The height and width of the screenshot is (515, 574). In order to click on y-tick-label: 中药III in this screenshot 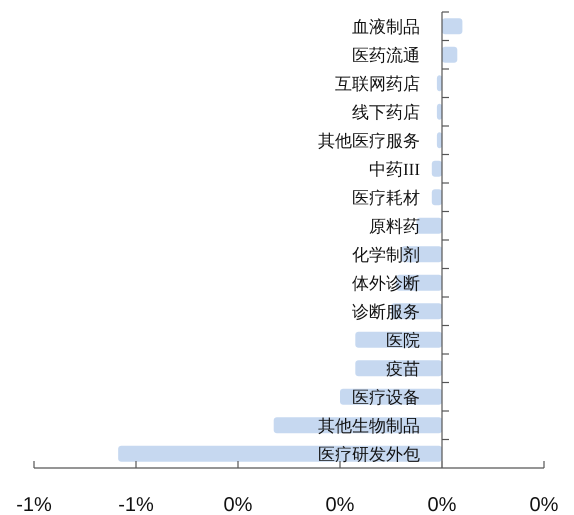, I will do `click(394, 169)`.